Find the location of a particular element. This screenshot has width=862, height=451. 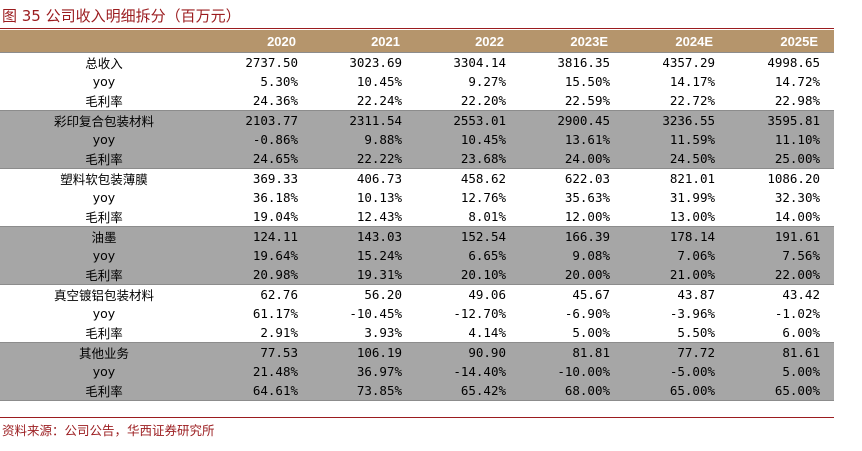

row-label: 彩印复合包装材料 is located at coordinates (104, 120).